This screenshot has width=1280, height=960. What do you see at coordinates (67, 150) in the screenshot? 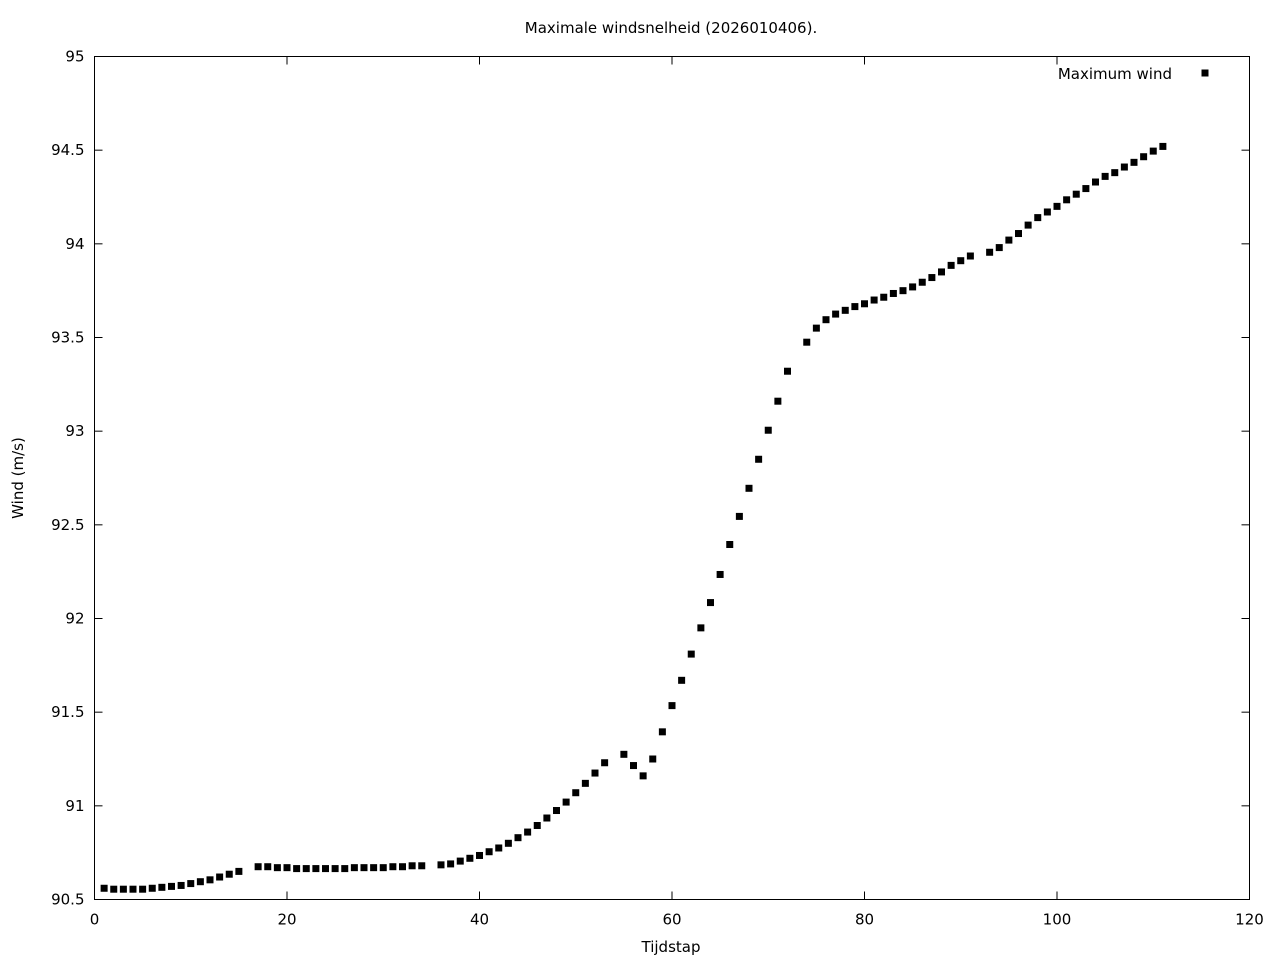
I see `y-tick-label: 94.5` at bounding box center [67, 150].